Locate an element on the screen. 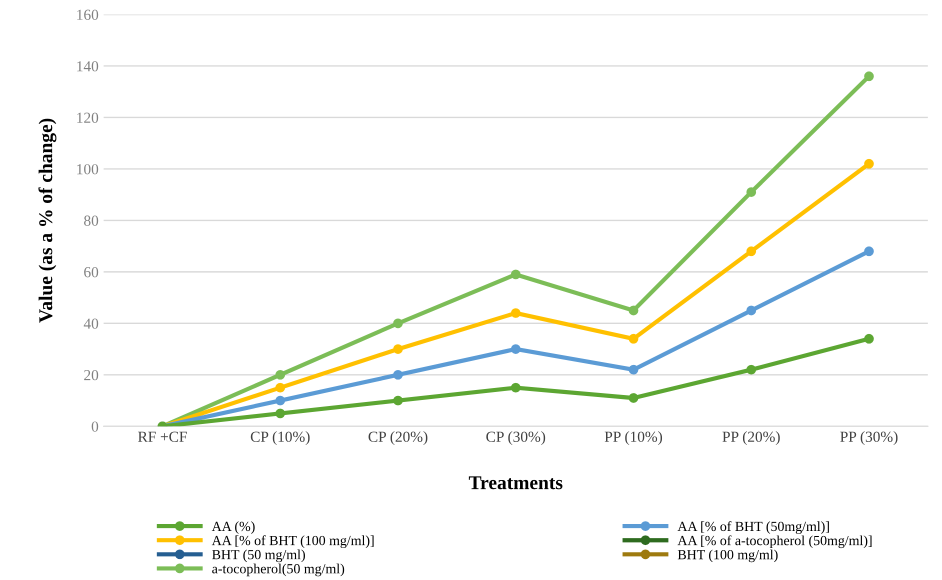 This screenshot has width=942, height=580. y-tick-label: 160 is located at coordinates (87, 15).